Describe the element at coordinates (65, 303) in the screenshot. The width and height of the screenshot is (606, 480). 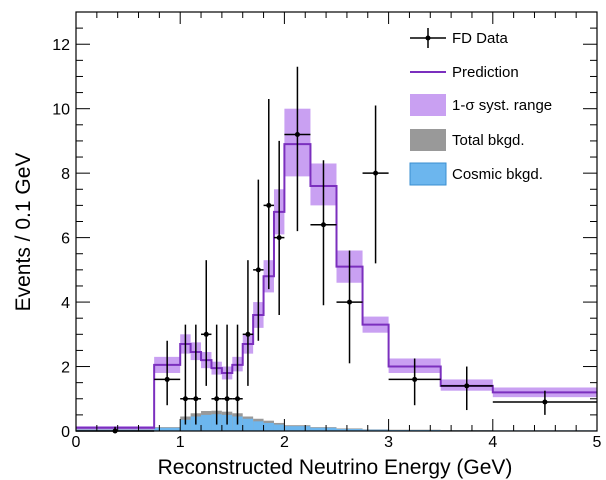
I see `y-tick-label: 4` at that location.